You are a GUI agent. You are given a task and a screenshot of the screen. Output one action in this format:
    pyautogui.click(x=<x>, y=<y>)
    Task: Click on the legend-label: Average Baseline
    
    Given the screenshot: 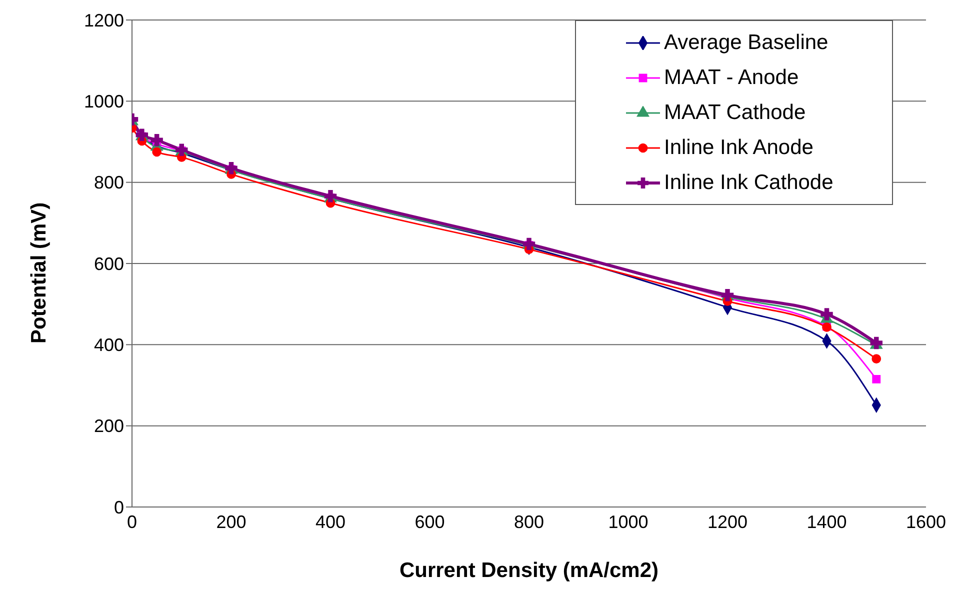 What is the action you would take?
    pyautogui.click(x=746, y=43)
    